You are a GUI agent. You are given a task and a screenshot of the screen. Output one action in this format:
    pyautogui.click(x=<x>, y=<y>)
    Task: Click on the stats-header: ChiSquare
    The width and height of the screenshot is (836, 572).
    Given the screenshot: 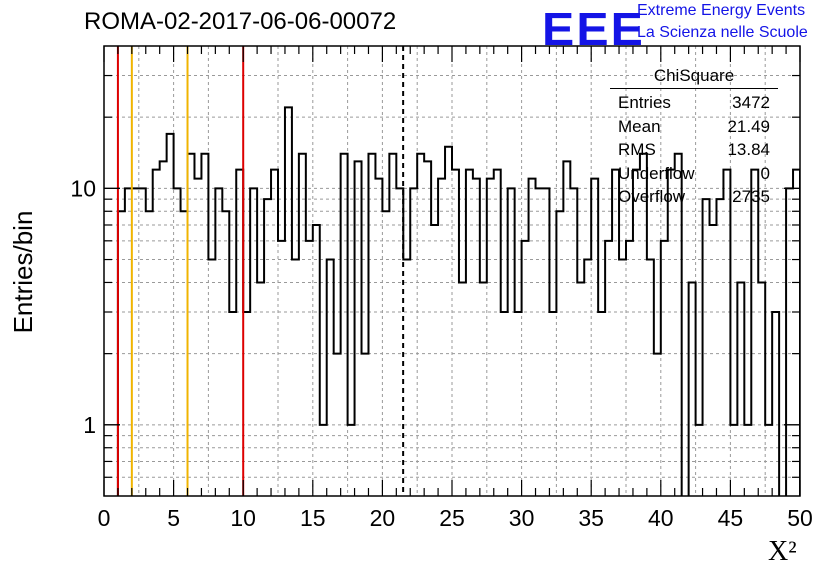 What is the action you would take?
    pyautogui.click(x=694, y=77)
    